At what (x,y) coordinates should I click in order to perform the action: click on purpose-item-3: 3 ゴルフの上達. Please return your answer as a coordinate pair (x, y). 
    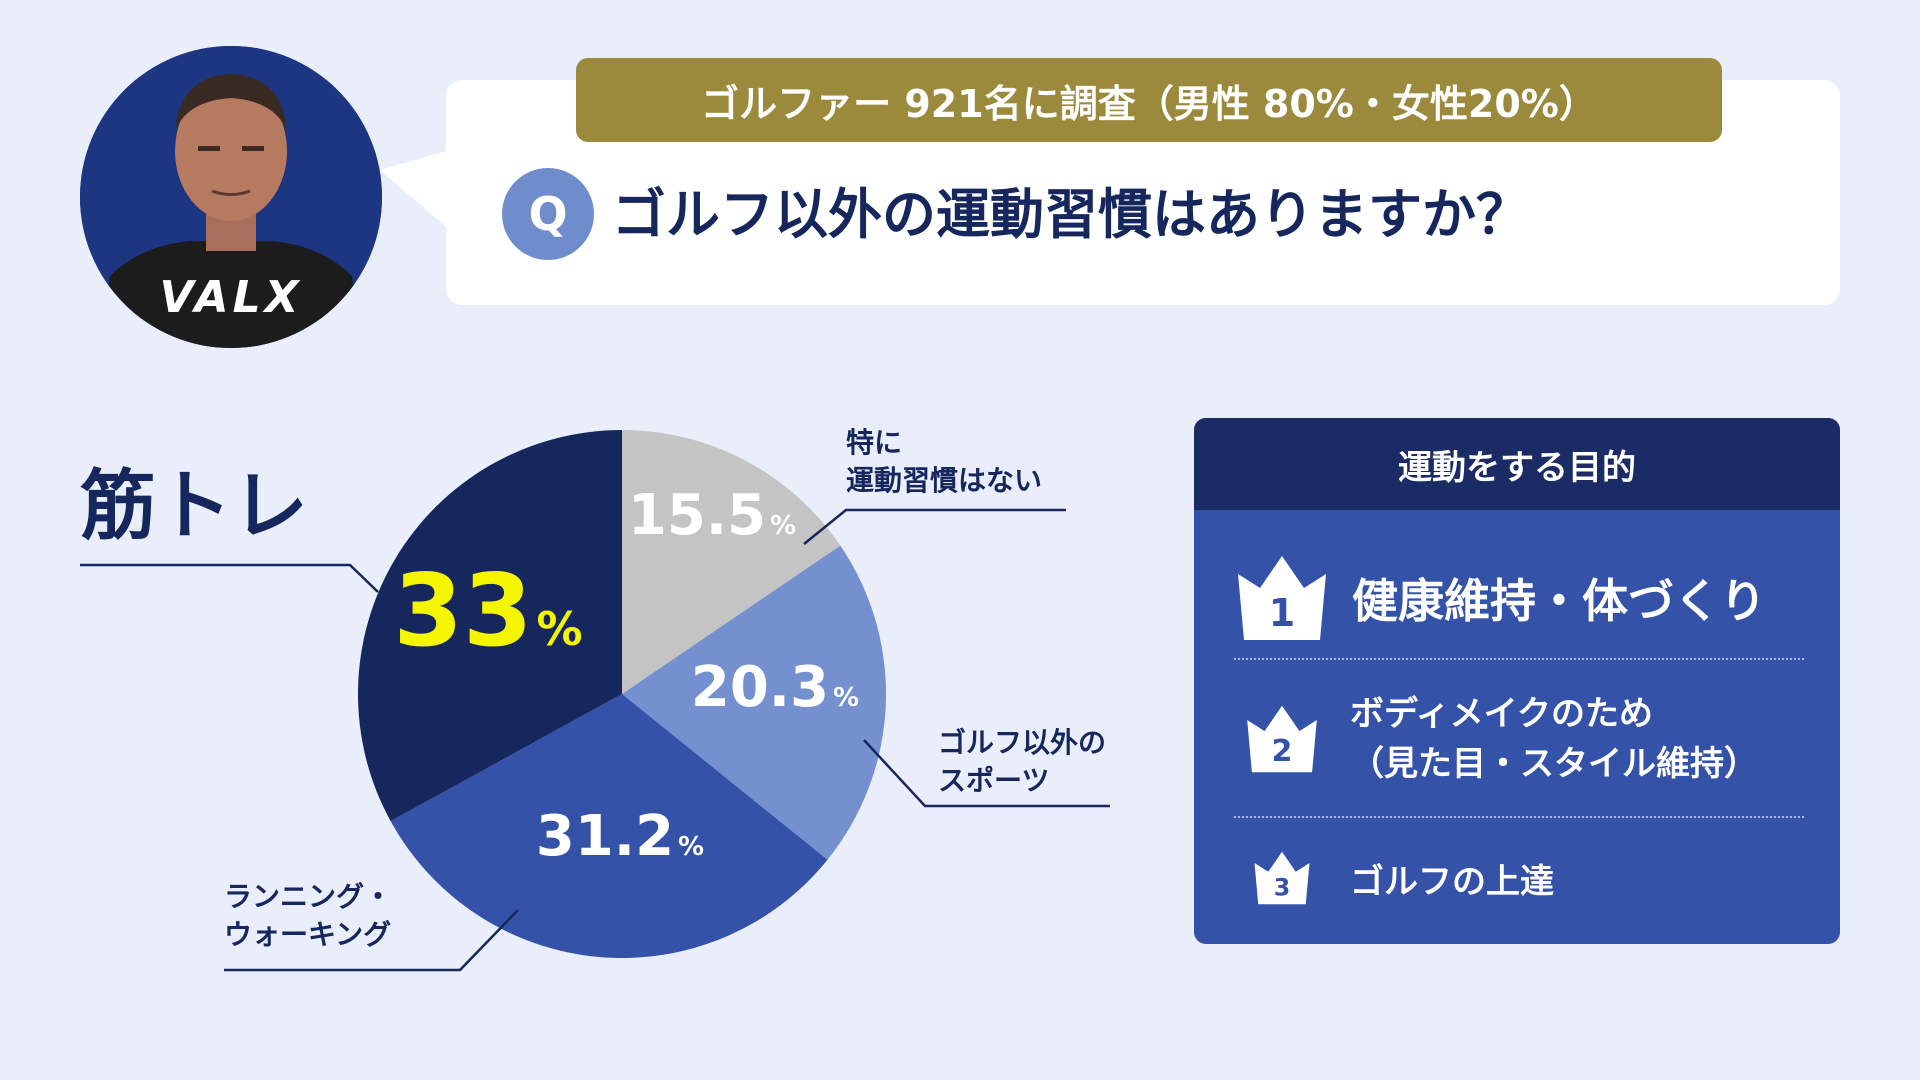
    Looking at the image, I should click on (1519, 878).